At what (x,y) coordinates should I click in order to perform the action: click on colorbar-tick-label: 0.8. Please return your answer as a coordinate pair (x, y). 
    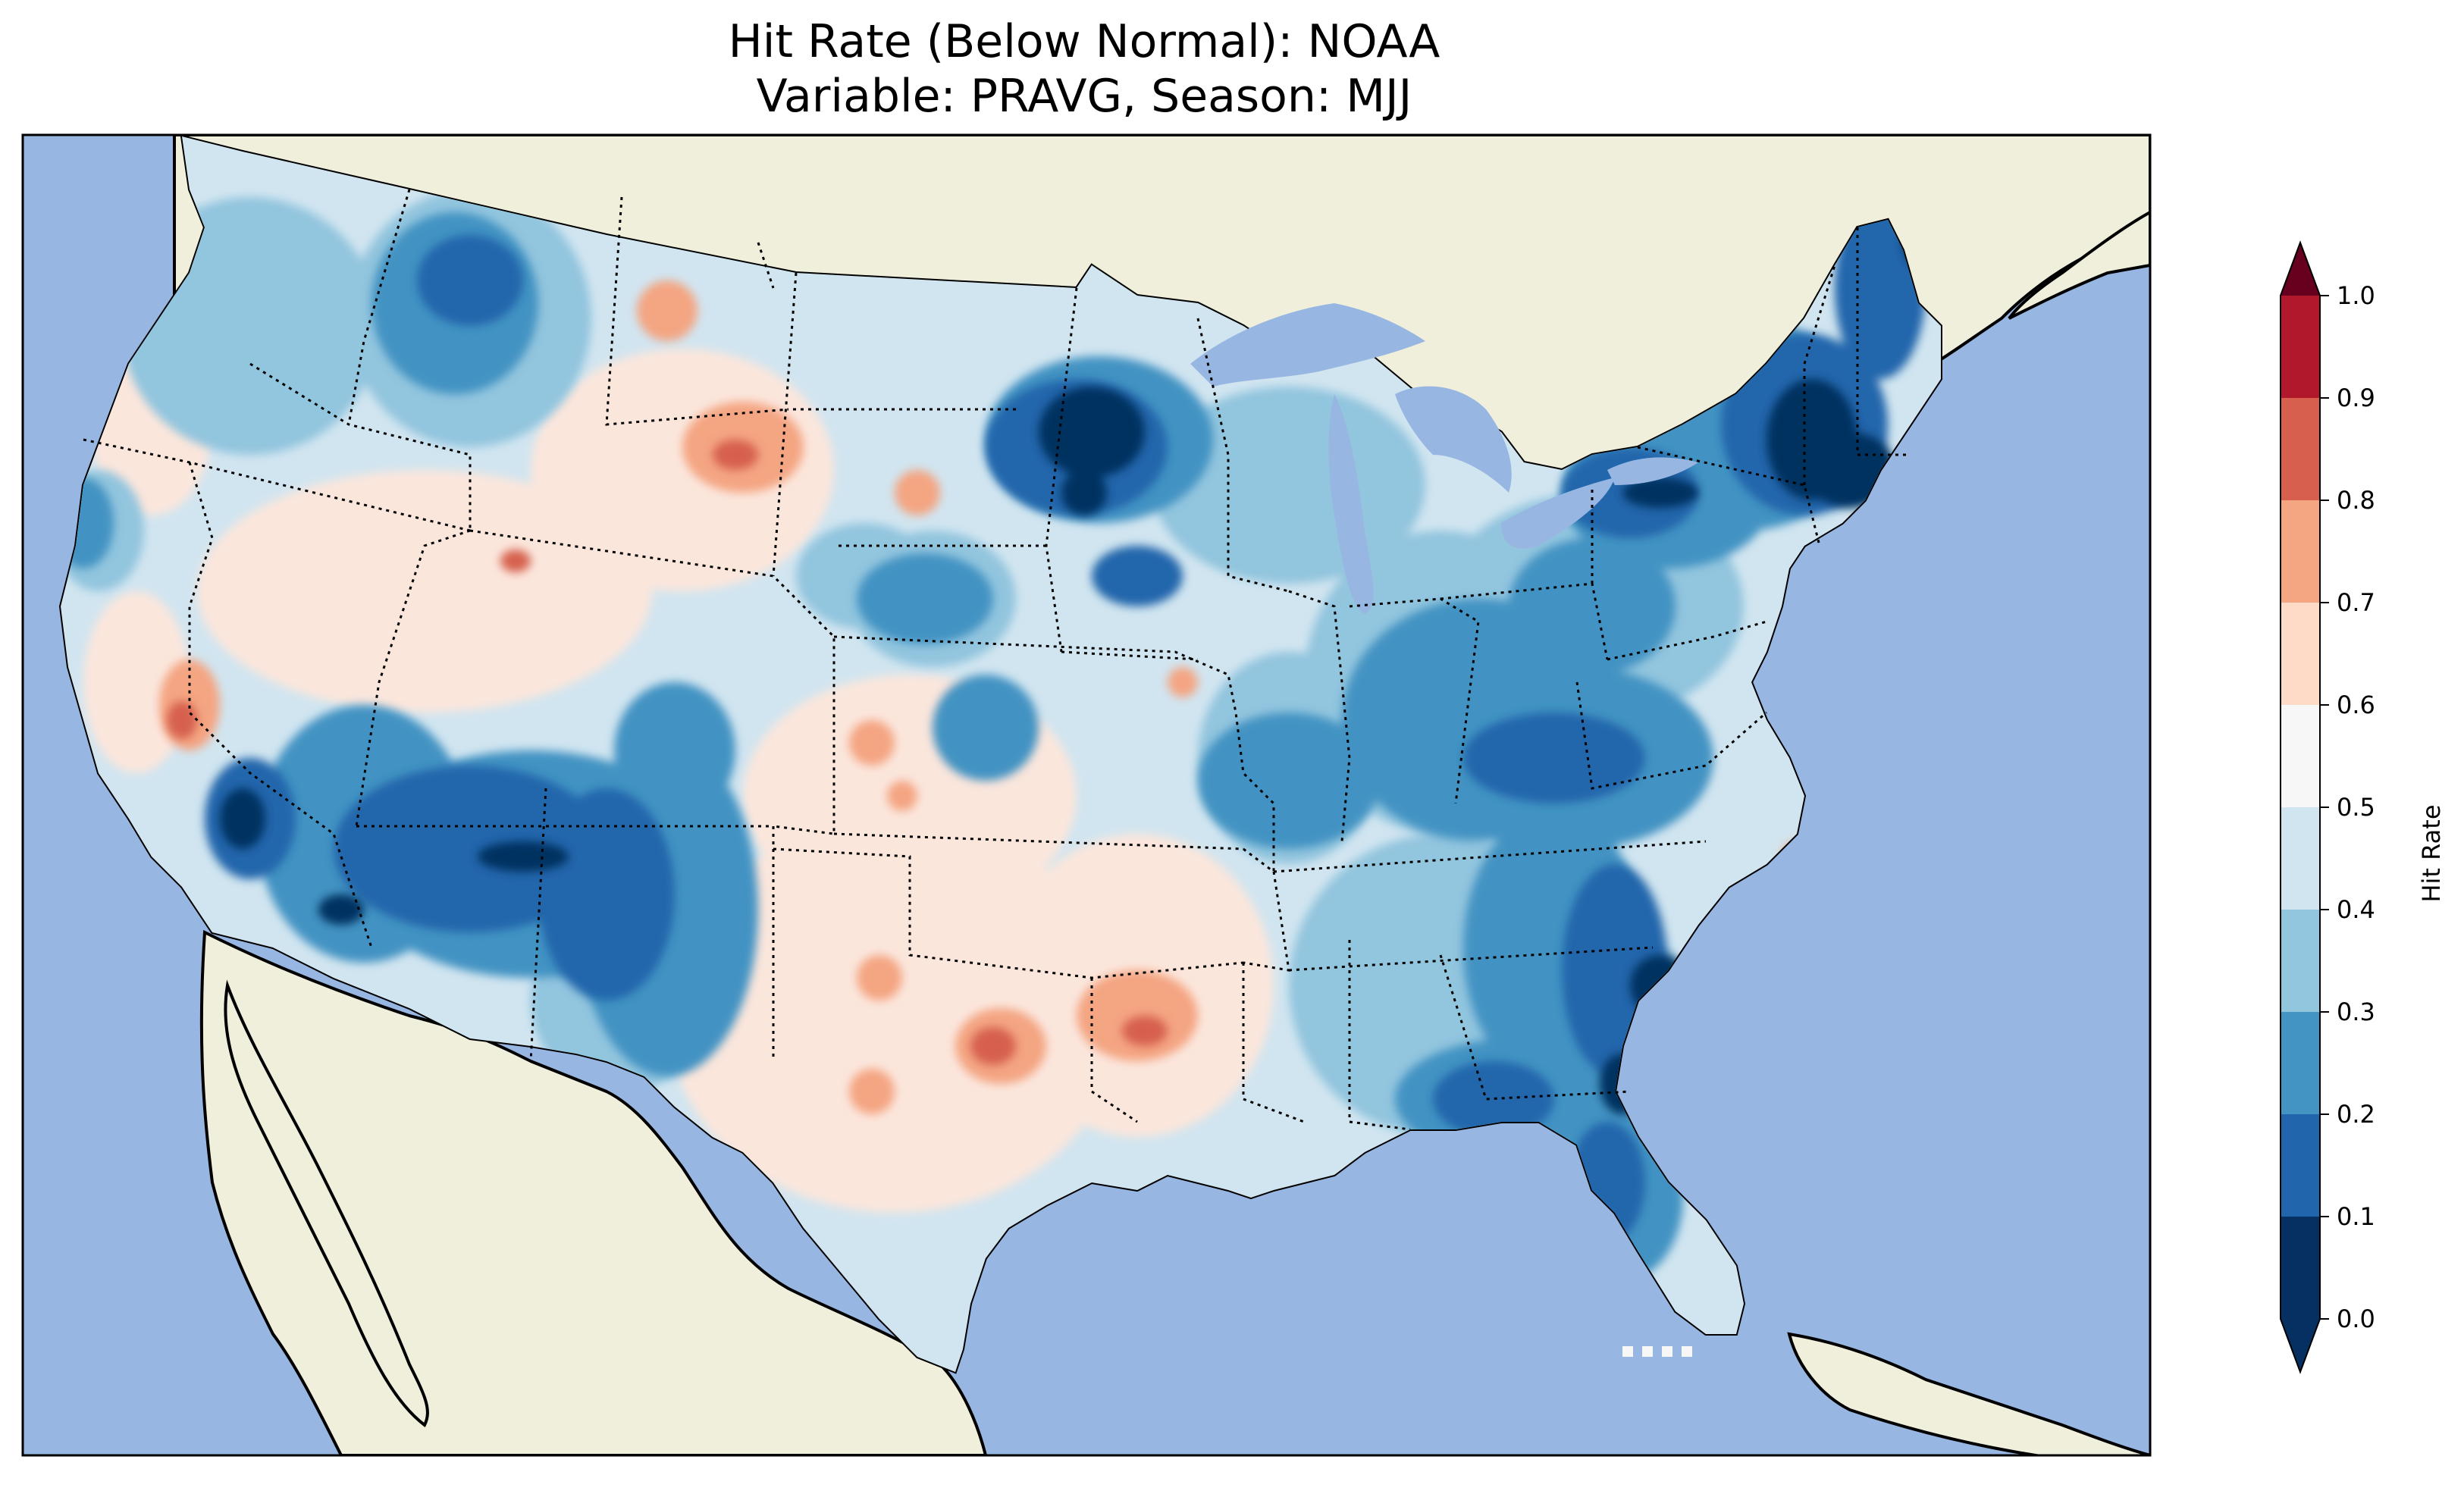
    Looking at the image, I should click on (2356, 500).